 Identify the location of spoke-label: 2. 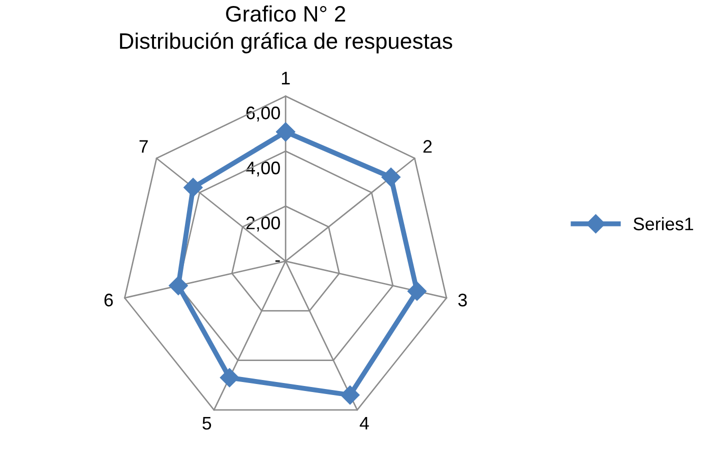
(427, 146).